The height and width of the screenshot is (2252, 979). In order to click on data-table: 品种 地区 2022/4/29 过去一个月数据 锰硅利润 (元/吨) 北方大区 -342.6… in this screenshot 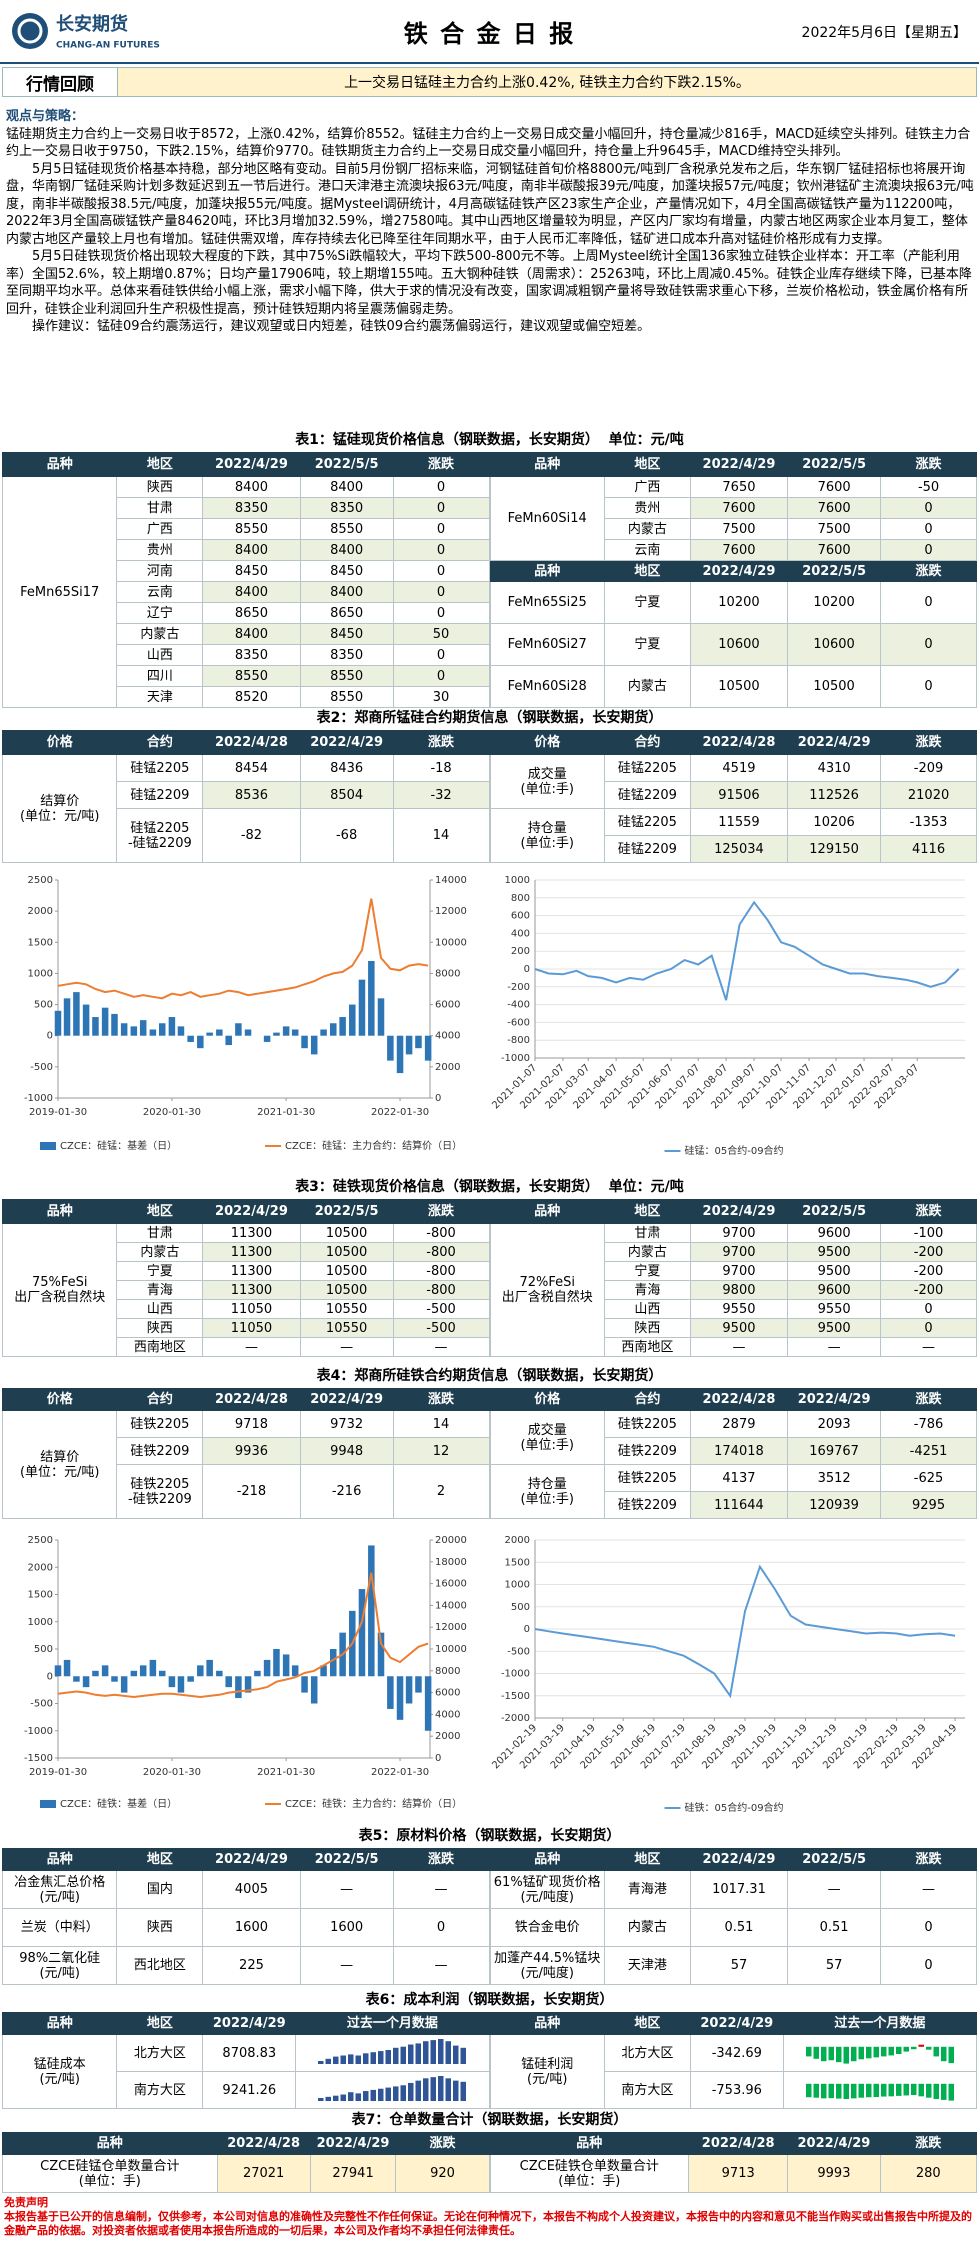, I will do `click(733, 2060)`.